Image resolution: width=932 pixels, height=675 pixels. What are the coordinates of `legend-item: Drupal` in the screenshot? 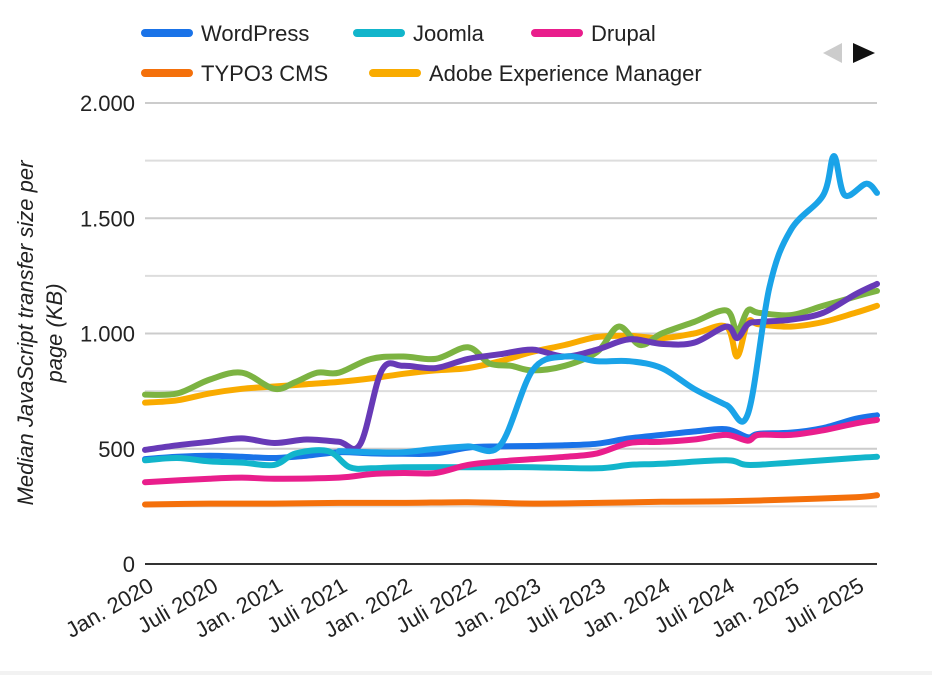 It's located at (593, 33).